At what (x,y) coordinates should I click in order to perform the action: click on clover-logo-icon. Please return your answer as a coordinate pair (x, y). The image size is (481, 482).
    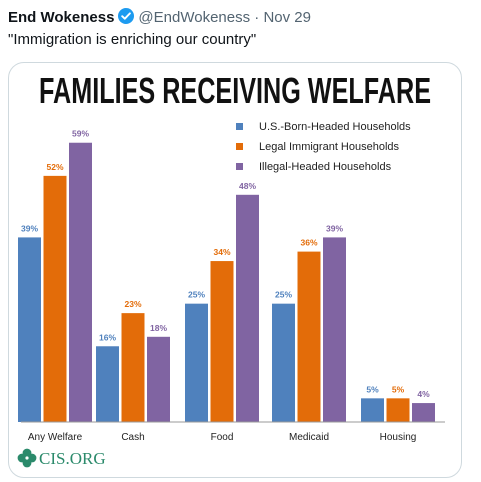
    Looking at the image, I should click on (27, 458).